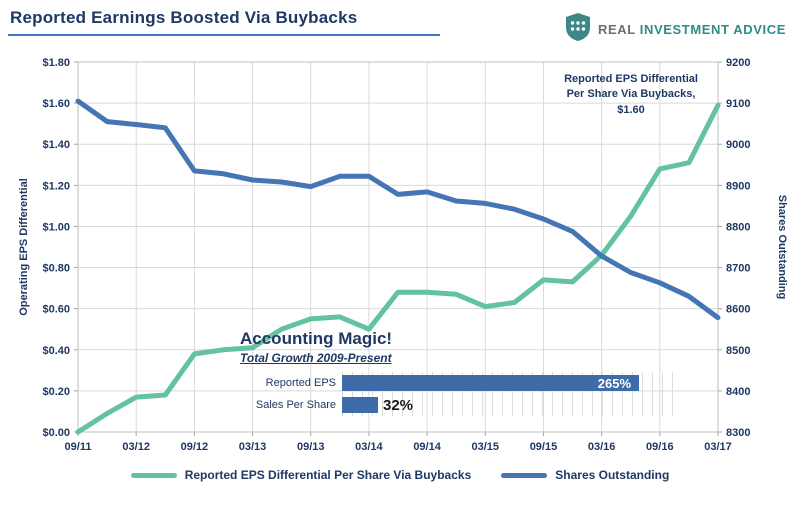 The height and width of the screenshot is (506, 800). I want to click on svg-text: $0.20, so click(56, 392).